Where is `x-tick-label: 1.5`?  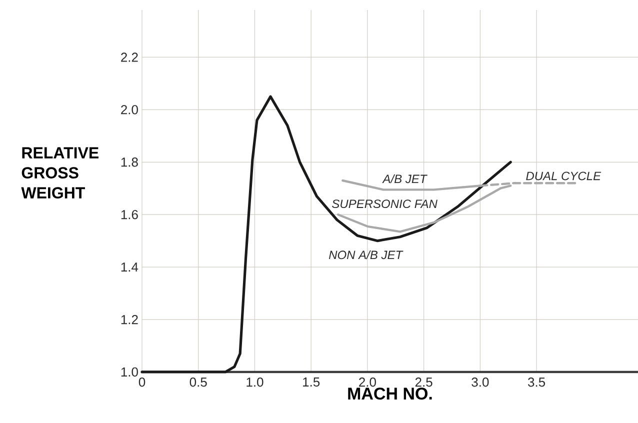
x-tick-label: 1.5 is located at coordinates (311, 382).